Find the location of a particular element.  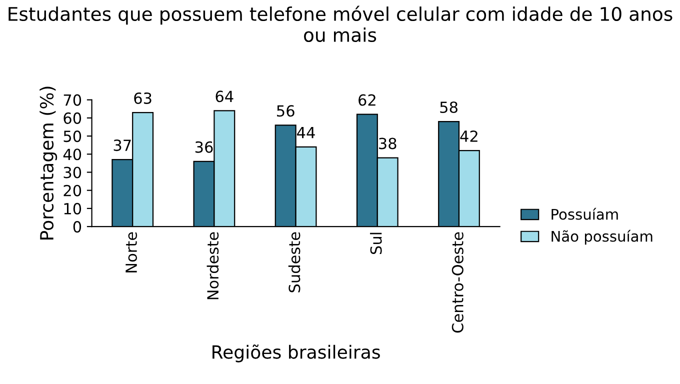

data-label: 44 is located at coordinates (306, 132).